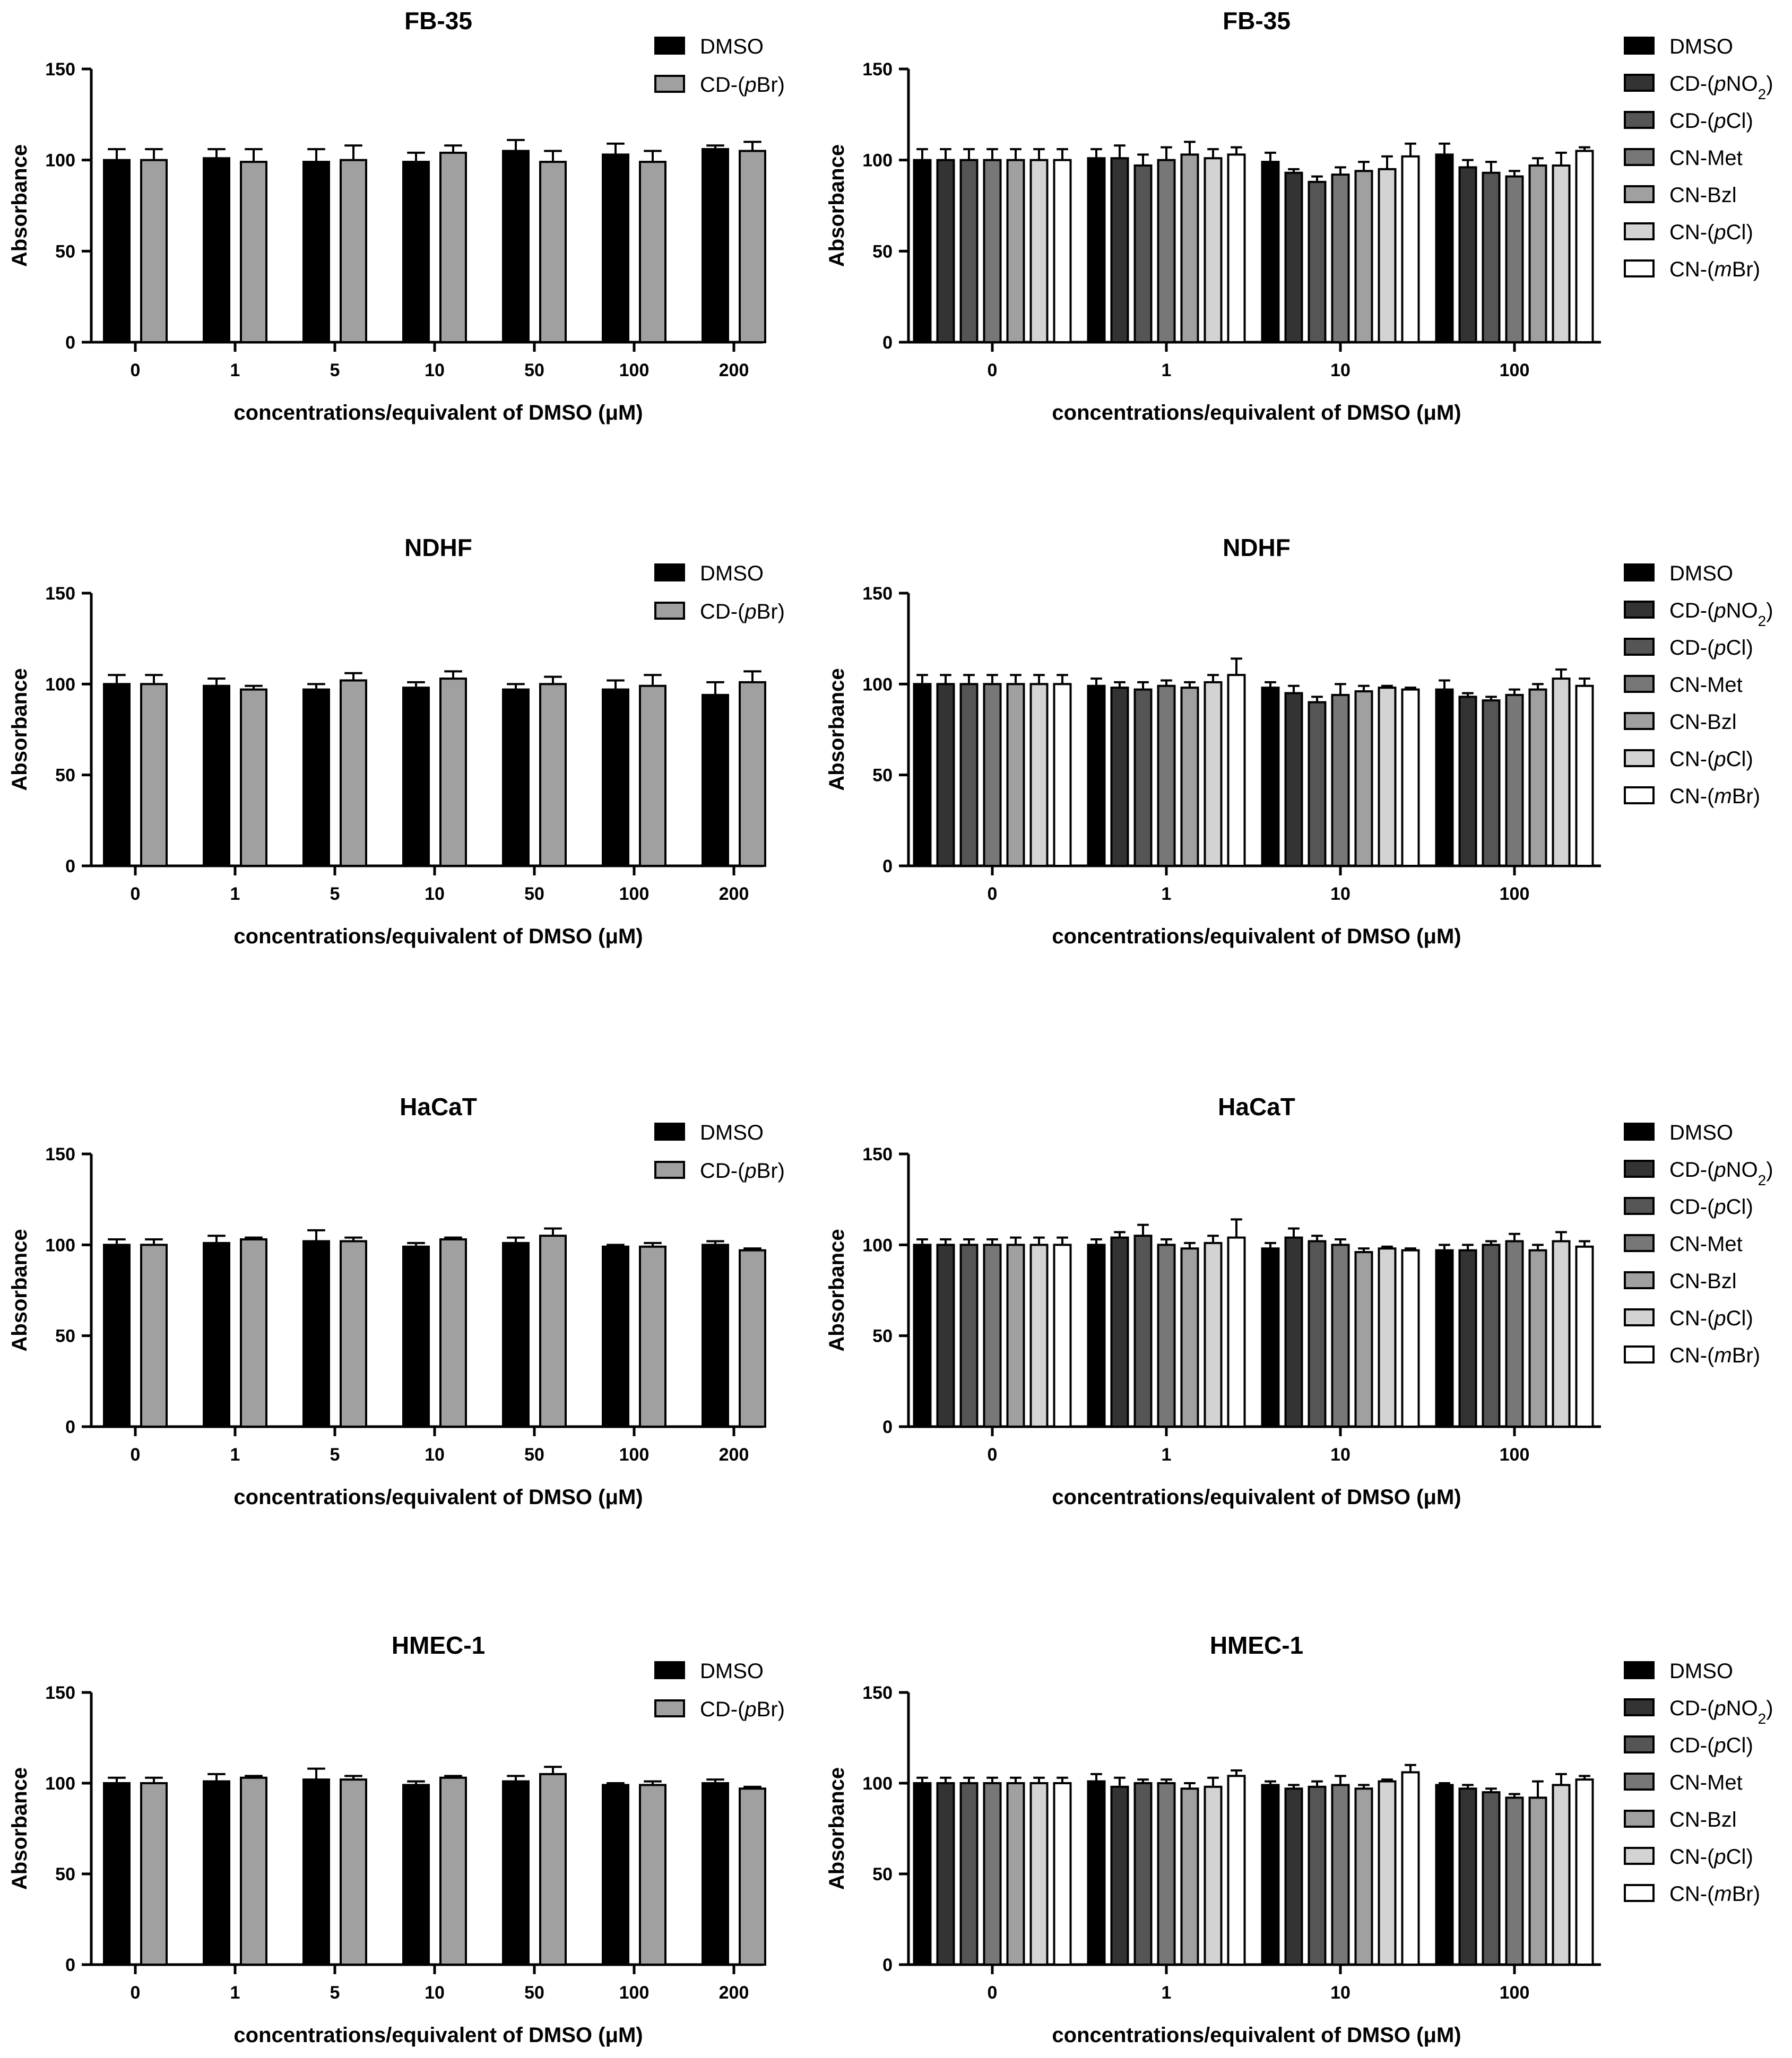 Image resolution: width=1792 pixels, height=2058 pixels. What do you see at coordinates (1721, 1712) in the screenshot?
I see `legend-label: CD-(pNO2)` at bounding box center [1721, 1712].